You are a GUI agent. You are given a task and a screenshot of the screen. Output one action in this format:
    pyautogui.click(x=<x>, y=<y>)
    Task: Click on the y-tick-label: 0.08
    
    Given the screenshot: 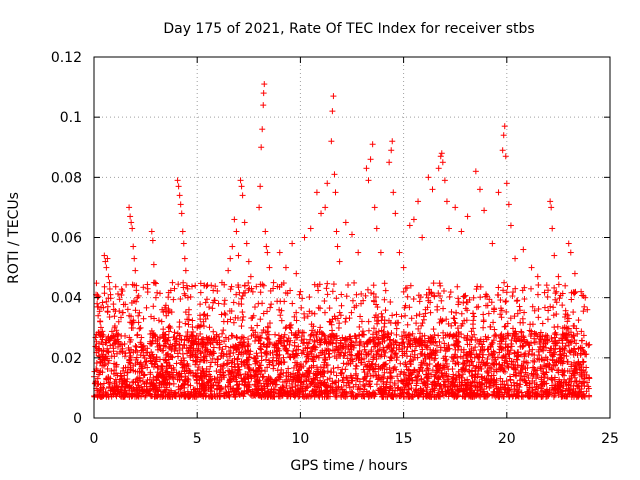 What is the action you would take?
    pyautogui.click(x=66, y=178)
    